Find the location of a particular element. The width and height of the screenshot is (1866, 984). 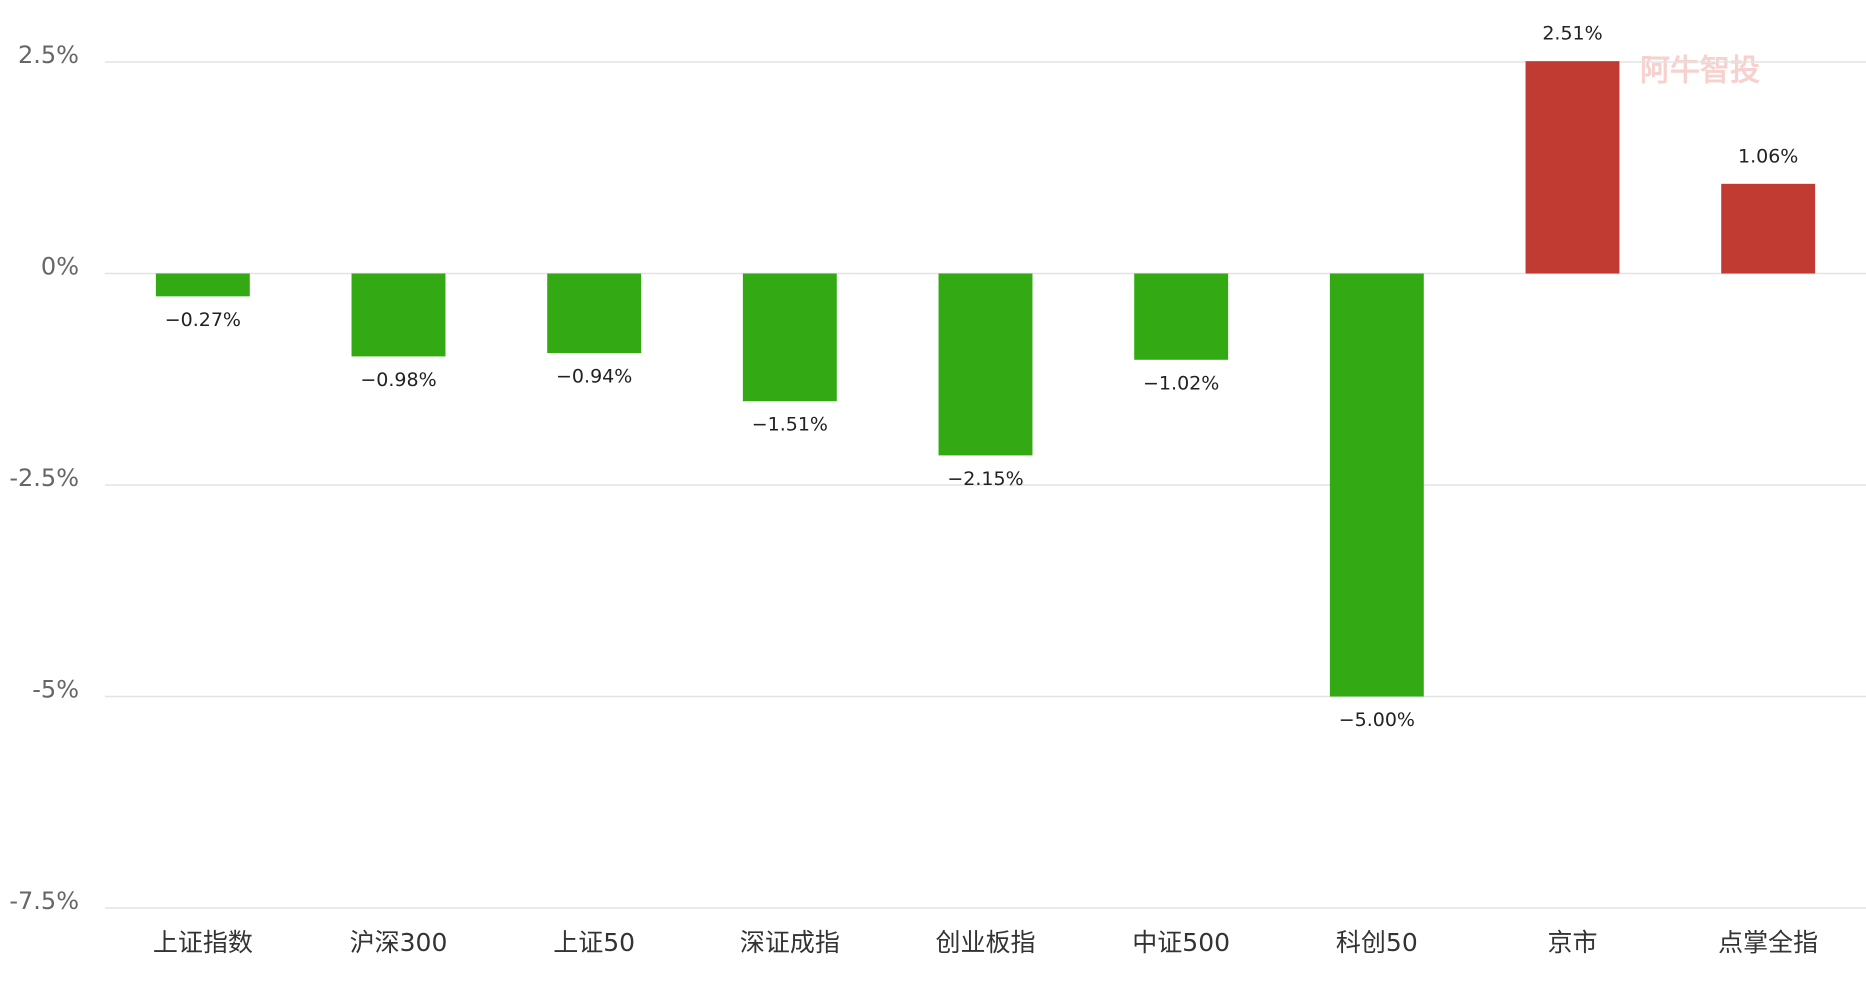

value-label: −1.02% is located at coordinates (1181, 383).